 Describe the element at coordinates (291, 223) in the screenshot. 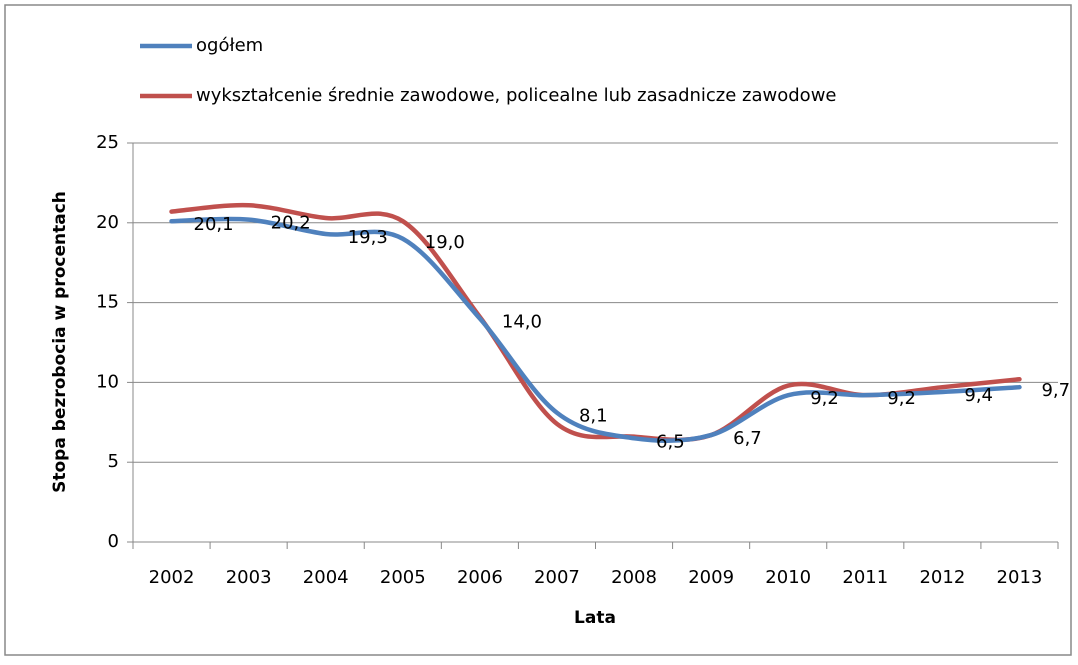

I see `data-label: 20,2` at that location.